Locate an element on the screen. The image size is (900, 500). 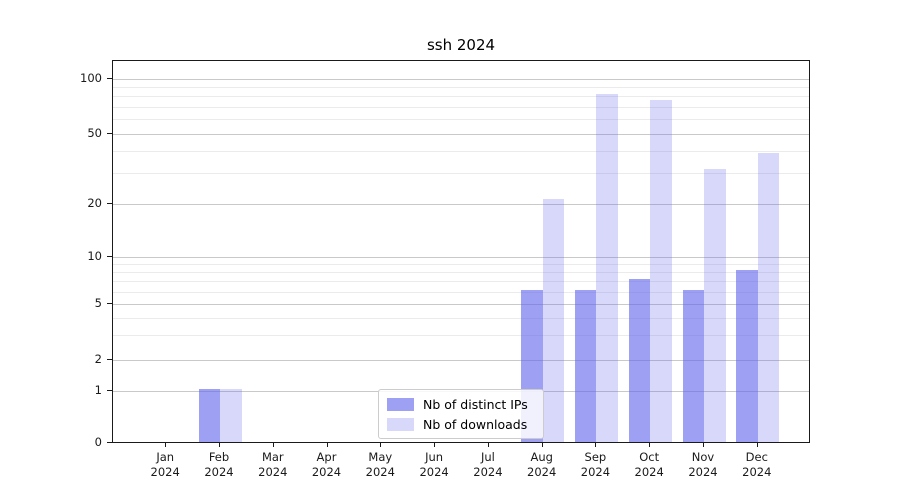
x-tick-label: Oct 2024 is located at coordinates (649, 465).